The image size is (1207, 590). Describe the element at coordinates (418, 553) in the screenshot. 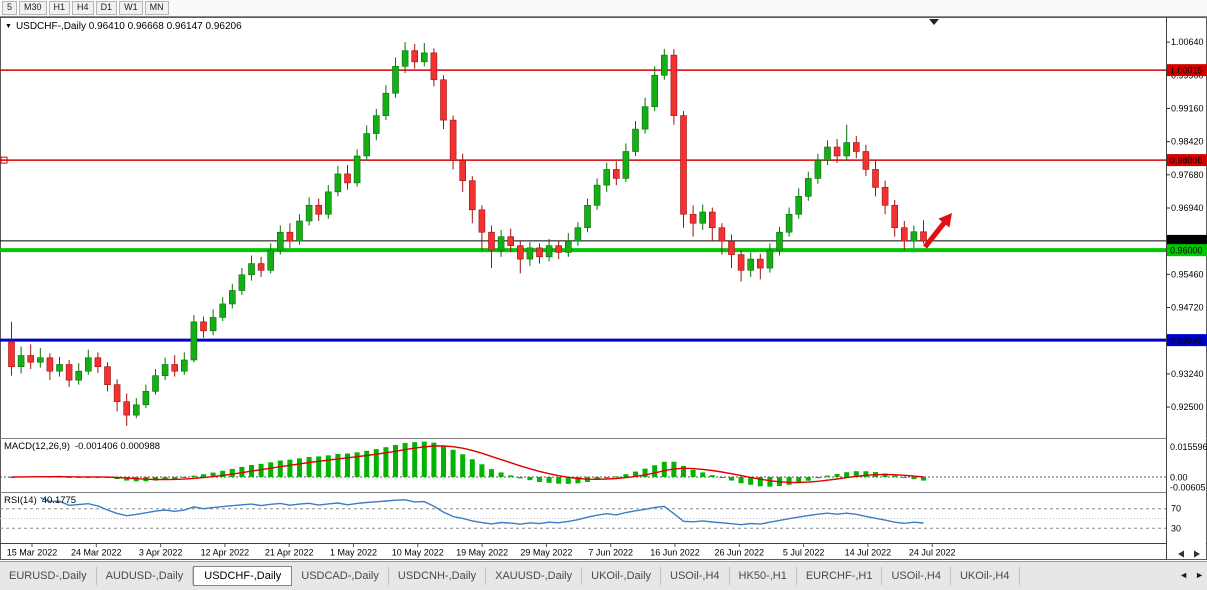

I see `svg-text: 10 May 2022` at that location.